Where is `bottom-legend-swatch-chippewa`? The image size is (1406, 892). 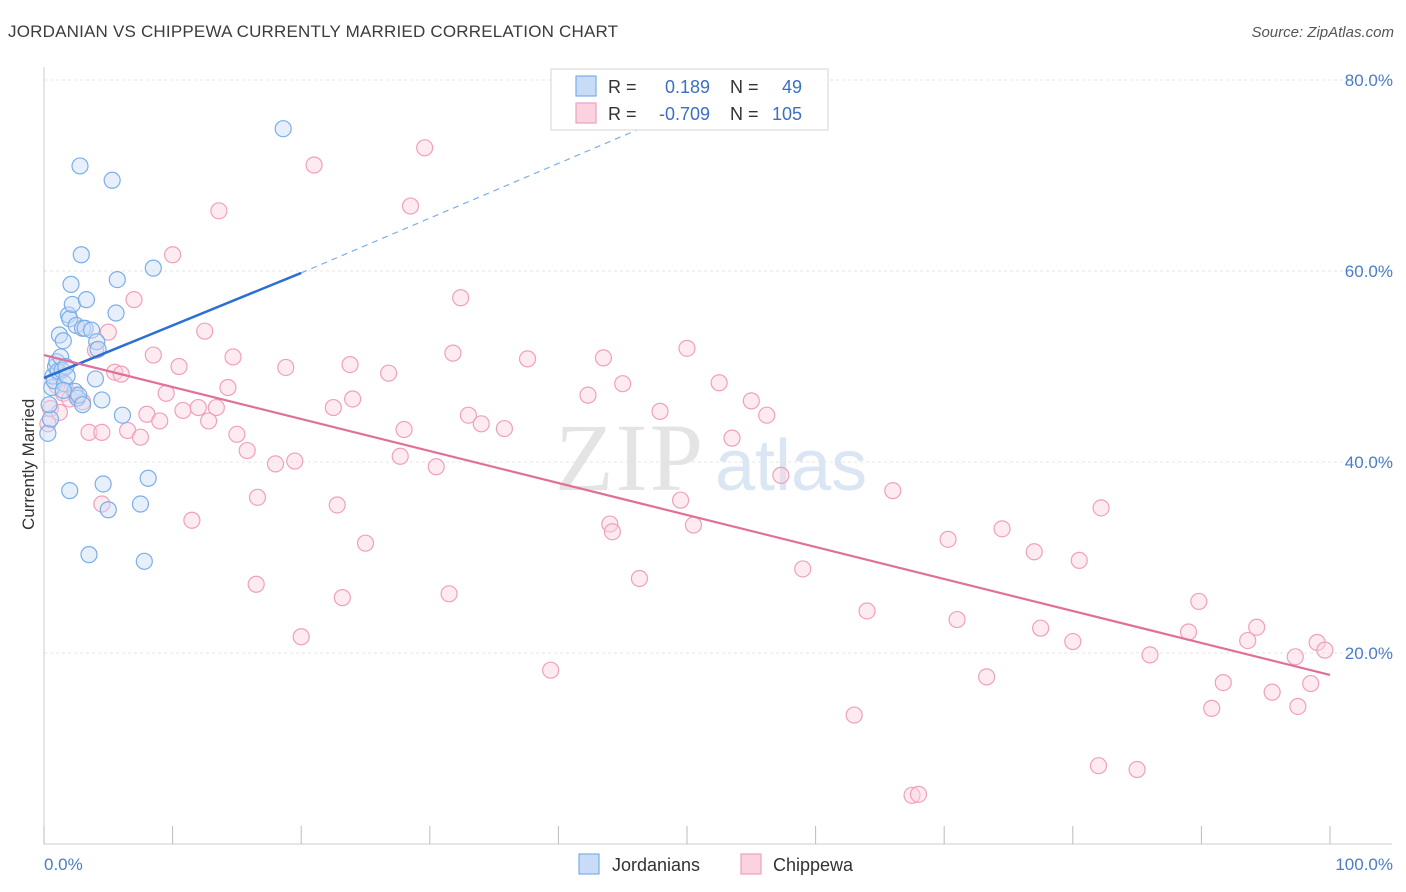 bottom-legend-swatch-chippewa is located at coordinates (751, 864).